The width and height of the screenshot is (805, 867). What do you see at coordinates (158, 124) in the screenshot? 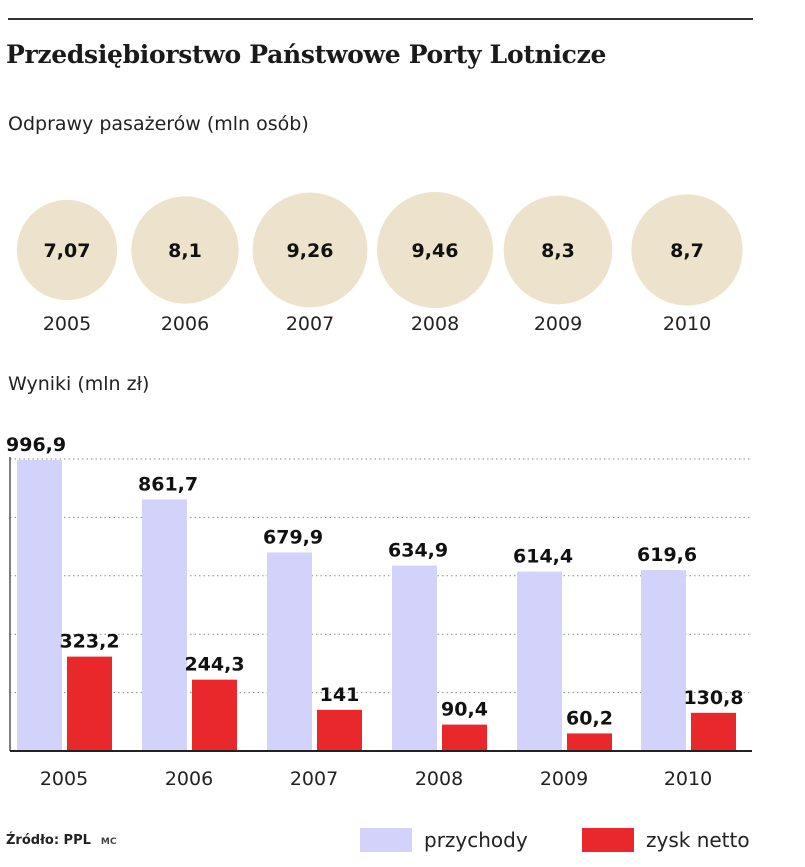
I see `passengers-chart-title: Odprawy pasażerów (mln osób)` at bounding box center [158, 124].